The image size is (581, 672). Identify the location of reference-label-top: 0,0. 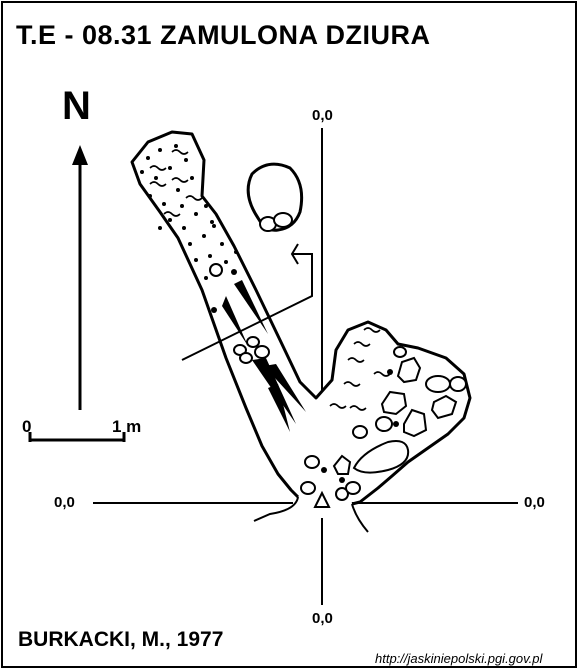
(322, 115).